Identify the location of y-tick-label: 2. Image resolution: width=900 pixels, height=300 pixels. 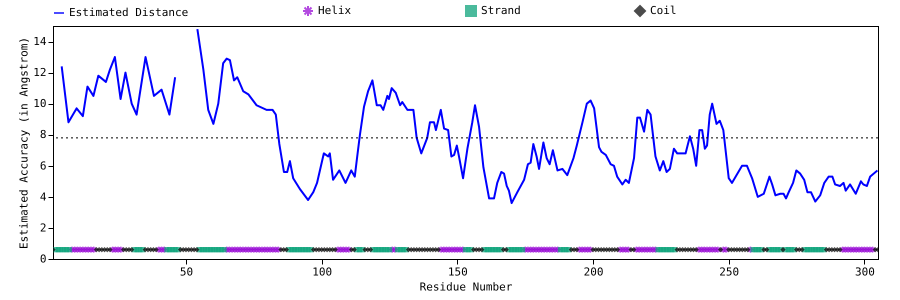
(43, 227).